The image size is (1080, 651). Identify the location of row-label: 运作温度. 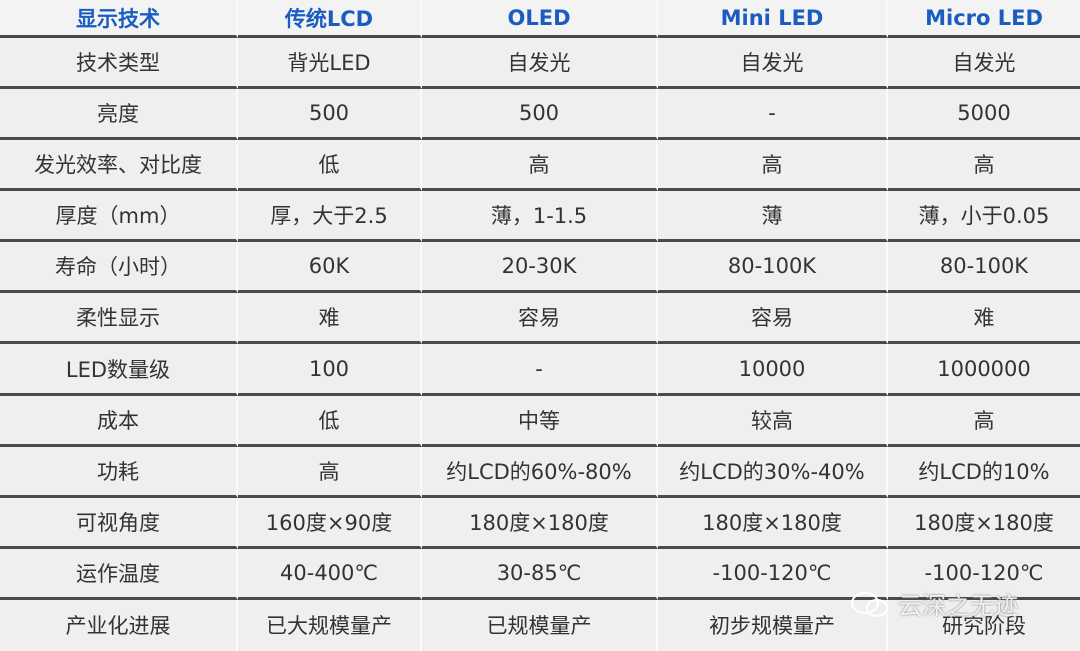
(119, 574).